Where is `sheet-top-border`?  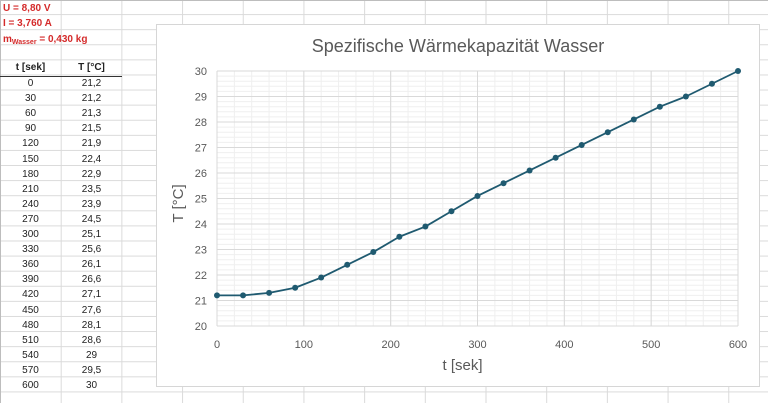
sheet-top-border is located at coordinates (384, 0).